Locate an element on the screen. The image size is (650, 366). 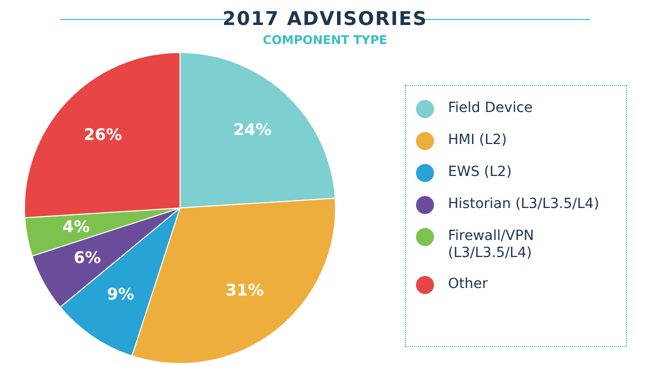
data-label: 4% is located at coordinates (76, 226).